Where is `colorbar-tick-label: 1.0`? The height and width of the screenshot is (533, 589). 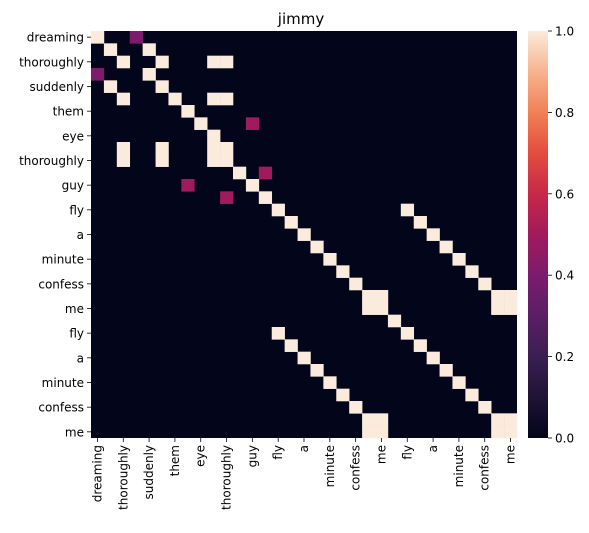 colorbar-tick-label: 1.0 is located at coordinates (564, 32).